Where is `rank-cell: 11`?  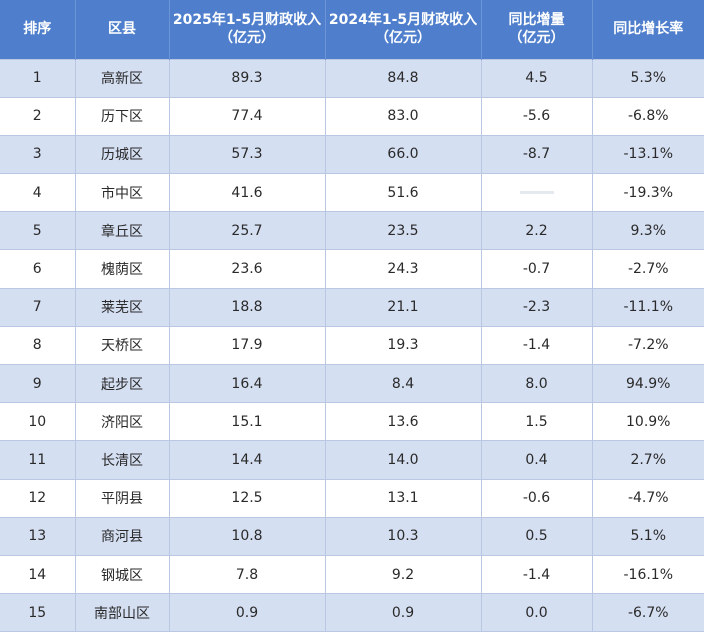
rank-cell: 11 is located at coordinates (37, 460).